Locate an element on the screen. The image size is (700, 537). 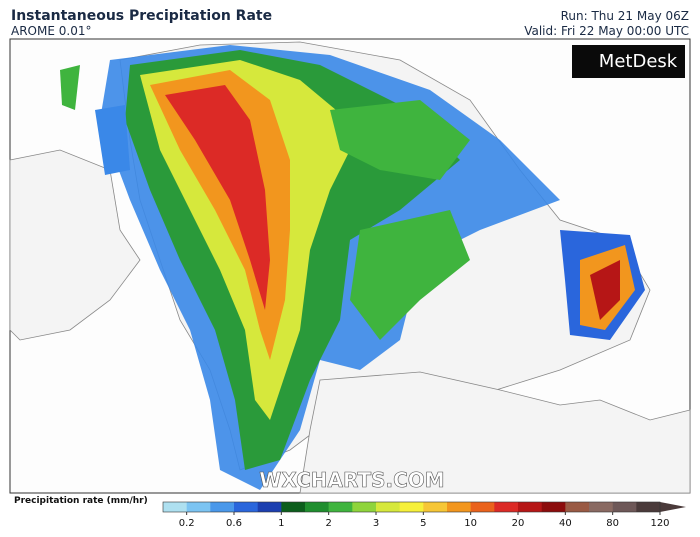
watermark: WXCHARTS.COM is located at coordinates (351, 480).